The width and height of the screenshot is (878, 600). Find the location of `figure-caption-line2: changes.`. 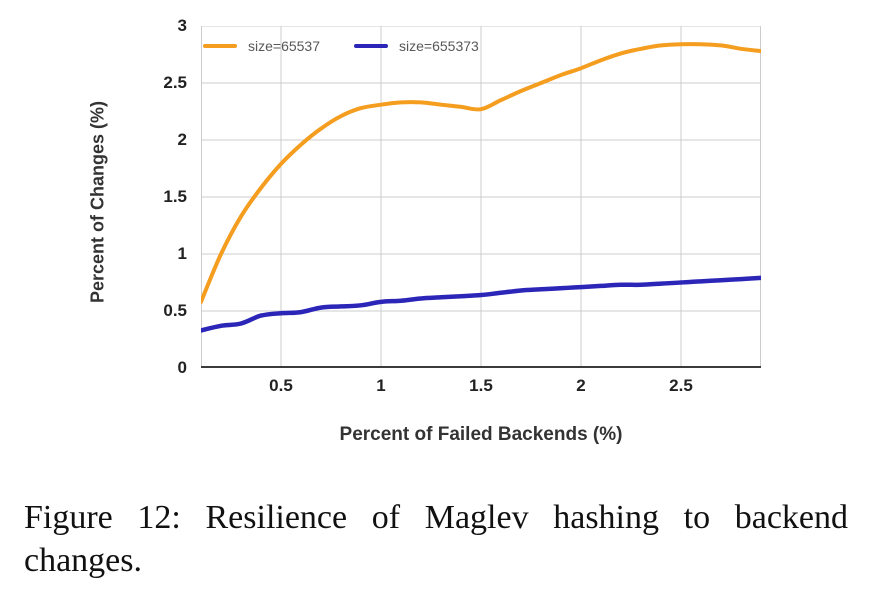

figure-caption-line2: changes. is located at coordinates (83, 560).